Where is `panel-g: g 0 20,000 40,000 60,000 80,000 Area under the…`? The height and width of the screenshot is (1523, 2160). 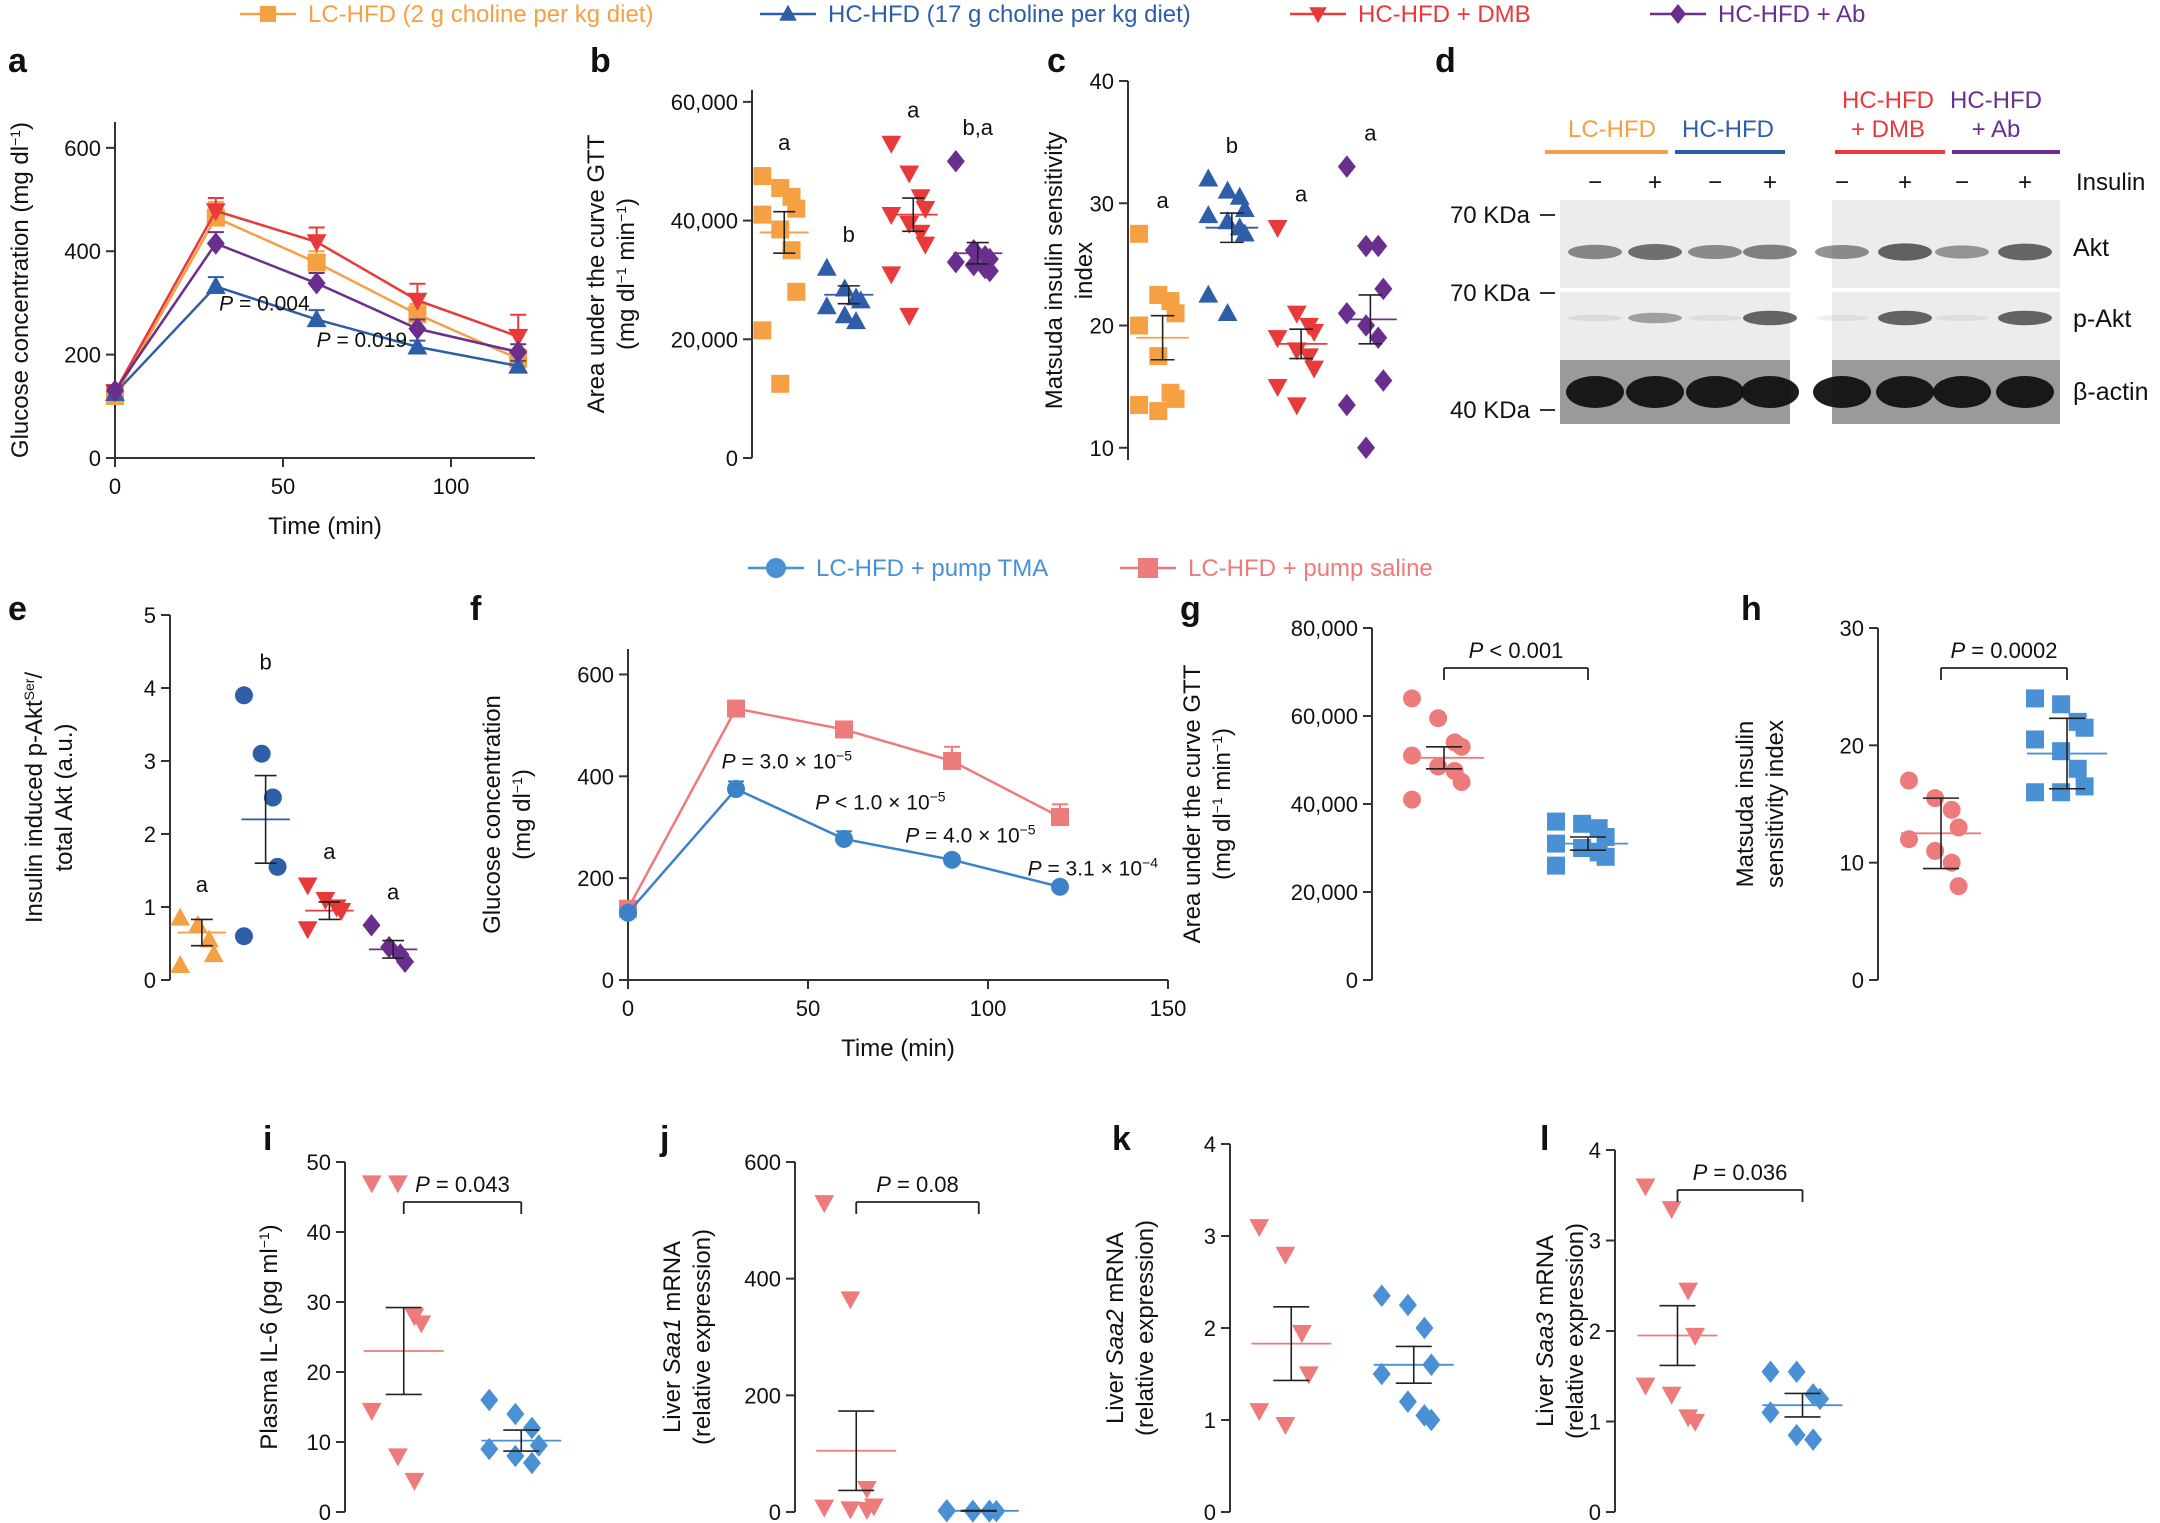
panel-g: g 0 20,000 40,000 60,000 80,000 Area under the… is located at coordinates (1403, 791).